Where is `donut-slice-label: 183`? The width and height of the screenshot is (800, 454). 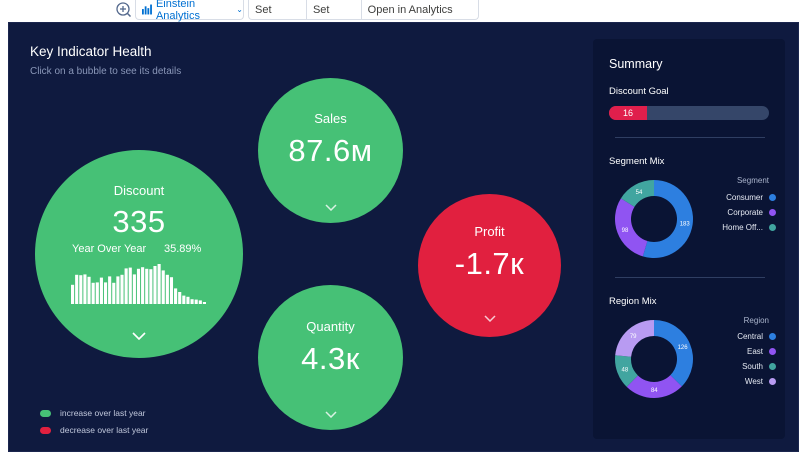
donut-slice-label: 183 is located at coordinates (685, 225).